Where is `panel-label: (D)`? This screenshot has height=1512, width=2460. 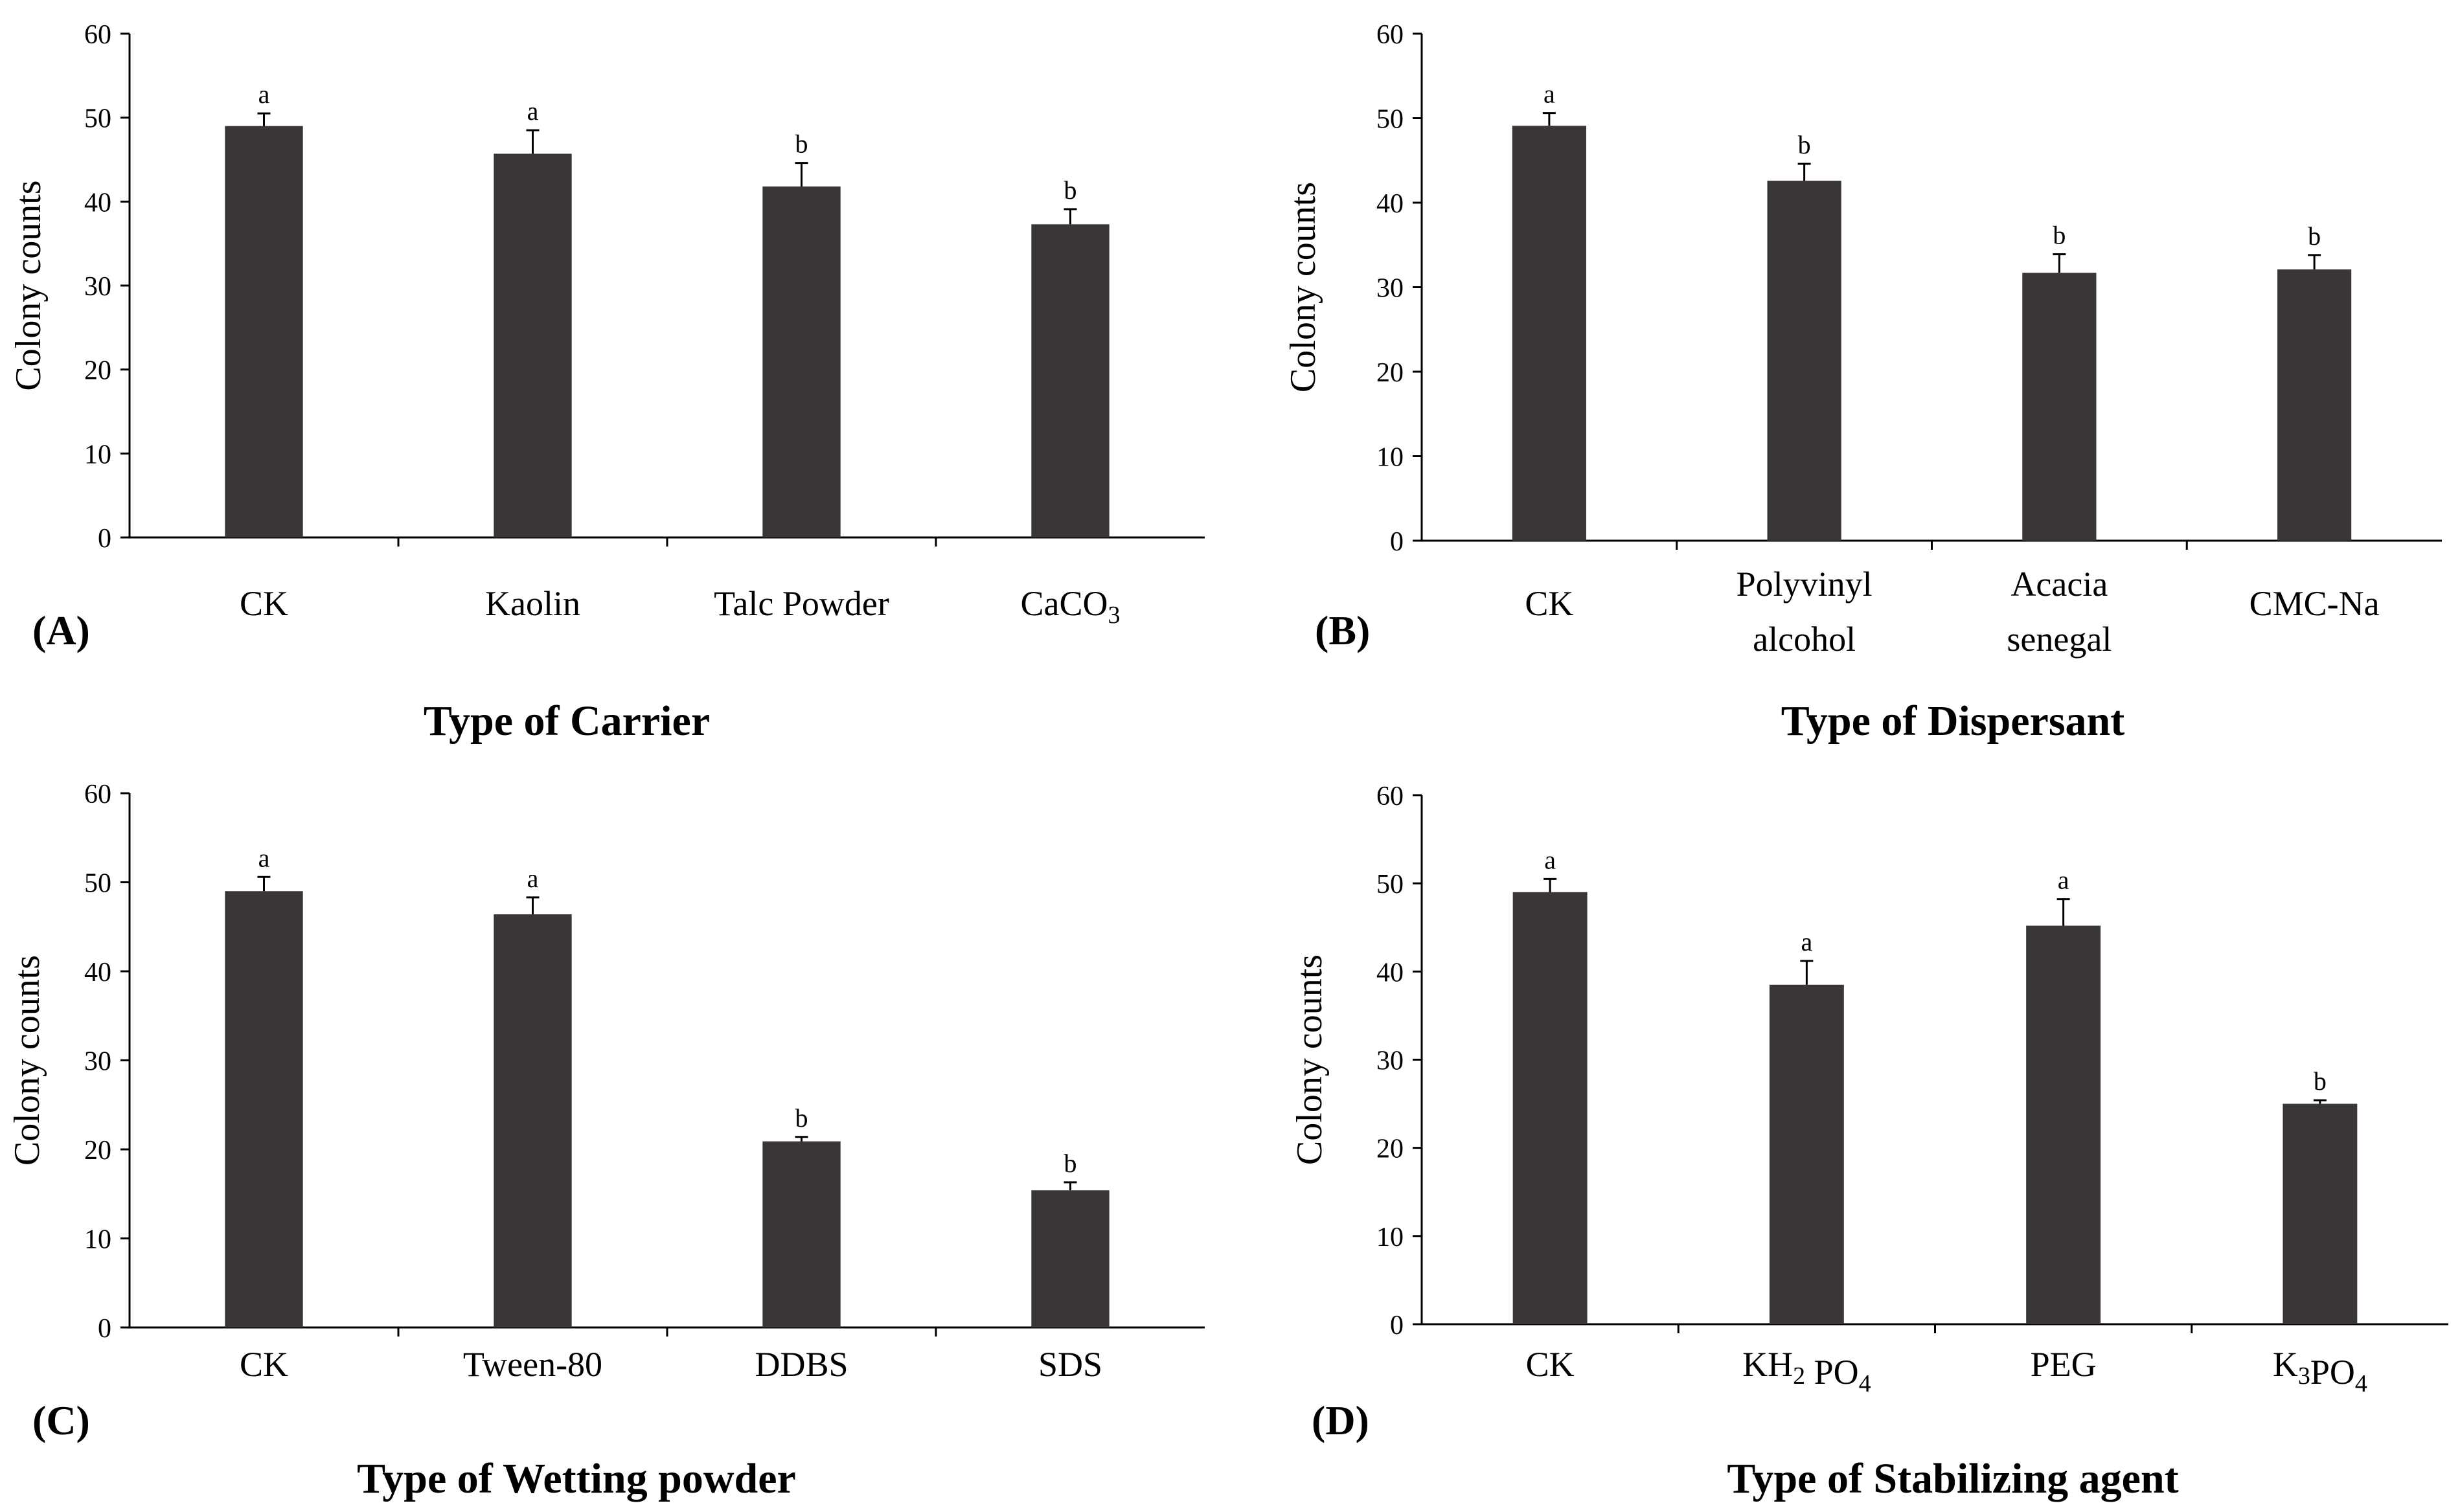 panel-label: (D) is located at coordinates (1340, 1420).